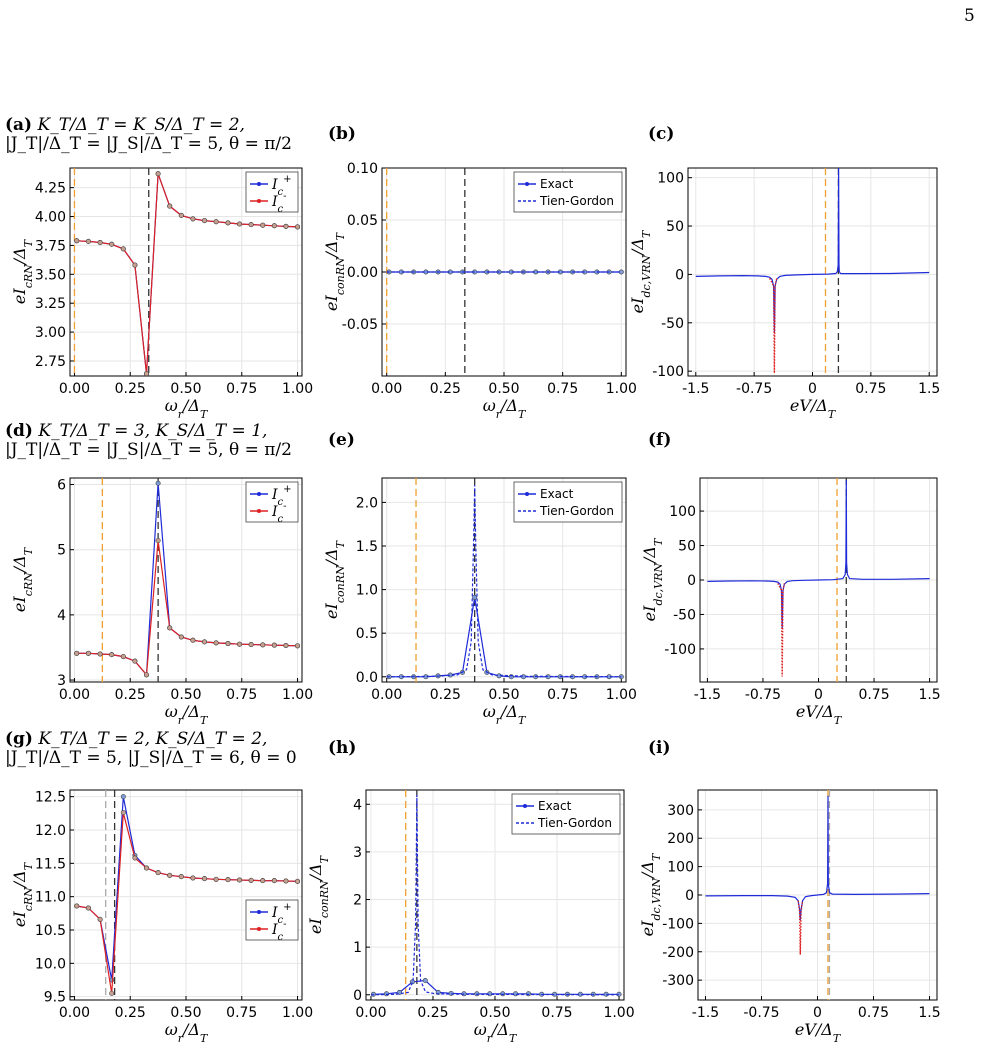 Image resolution: width=997 pixels, height=1044 pixels. What do you see at coordinates (929, 1013) in the screenshot?
I see `x-tick-label: 1.5` at bounding box center [929, 1013].